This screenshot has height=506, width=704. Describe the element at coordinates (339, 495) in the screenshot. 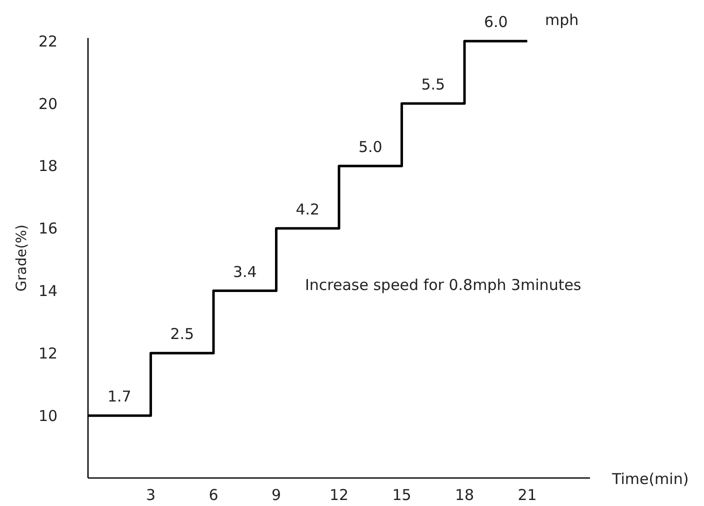

I see `x-tick-label: 12` at that location.